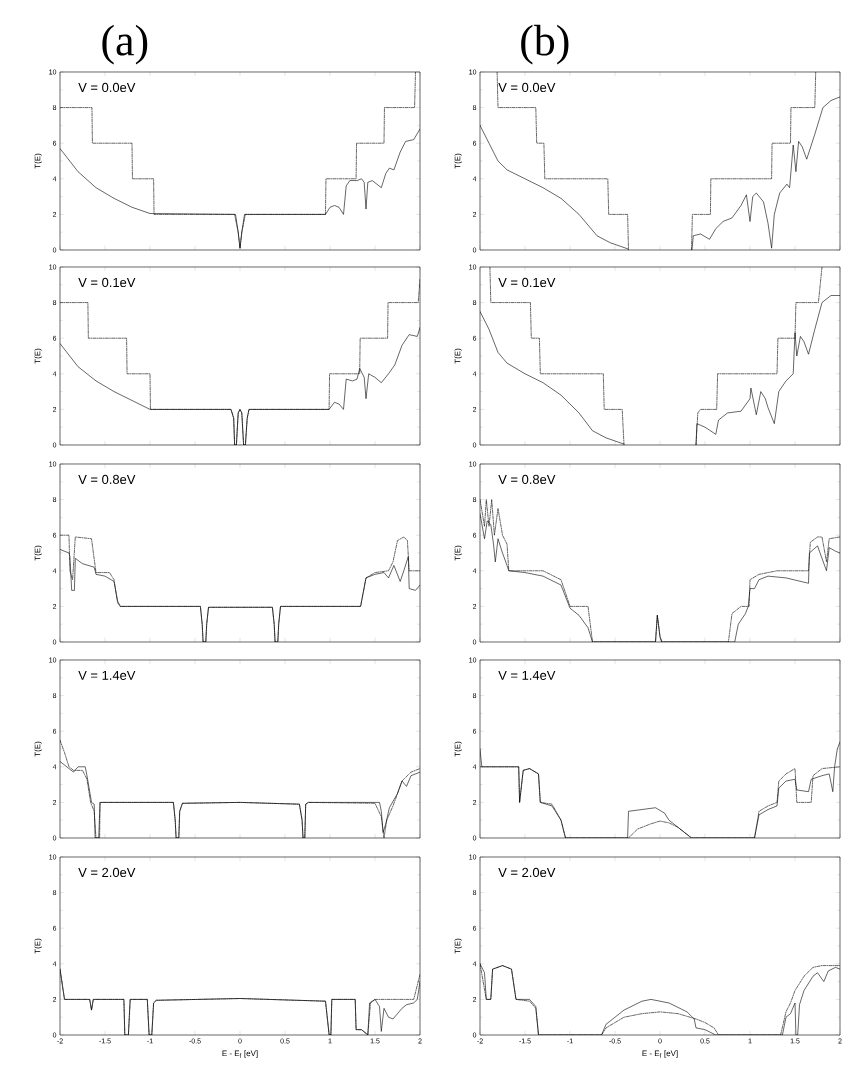  Describe the element at coordinates (125, 44) in the screenshot. I see `chart-title: (a)` at that location.